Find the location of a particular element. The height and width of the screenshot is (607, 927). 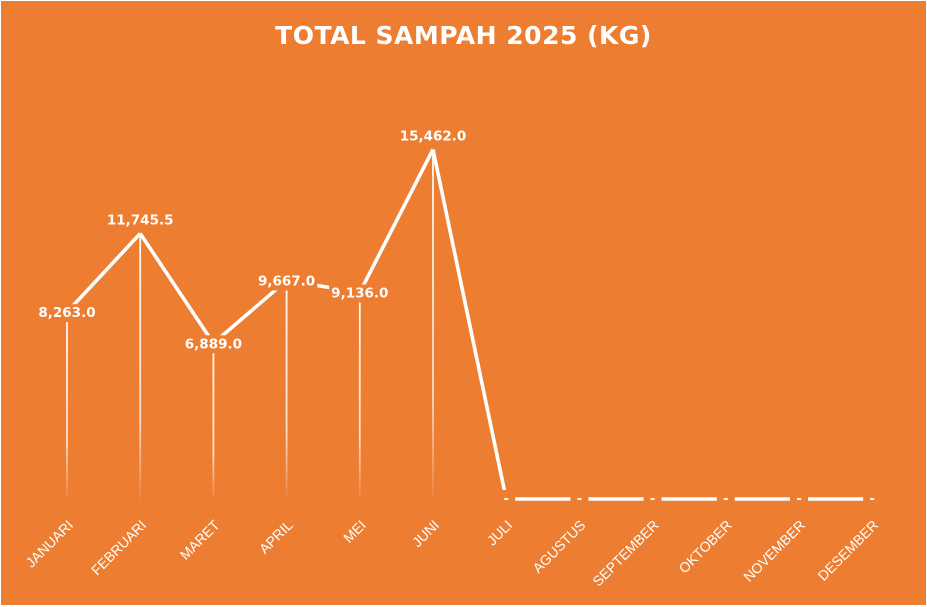

data-label-november: - is located at coordinates (799, 499).